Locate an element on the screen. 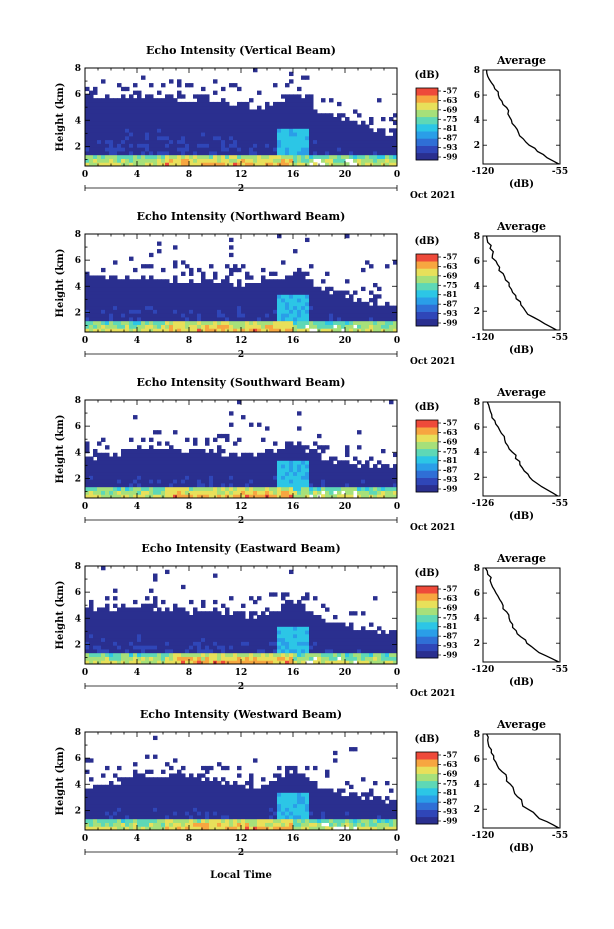 The width and height of the screenshot is (614, 929). colorbar-tick-label: -57 is located at coordinates (450, 91).